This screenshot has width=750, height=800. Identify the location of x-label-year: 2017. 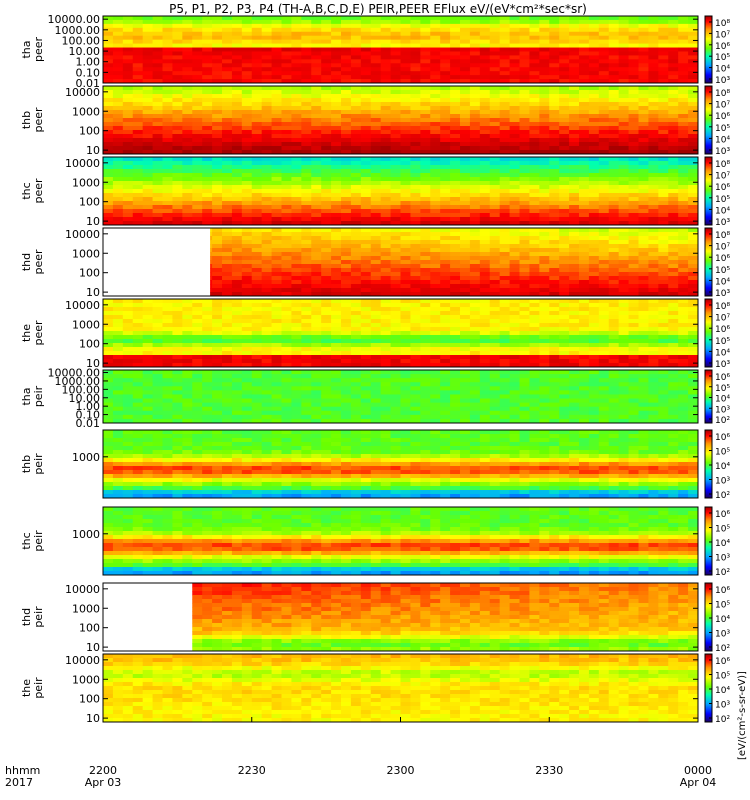
(19, 782).